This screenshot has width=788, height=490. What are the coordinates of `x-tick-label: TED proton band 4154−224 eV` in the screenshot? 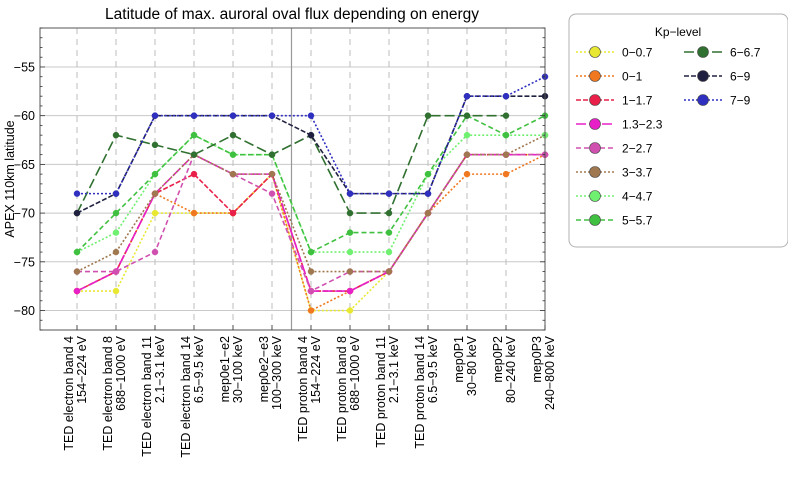 It's located at (309, 388).